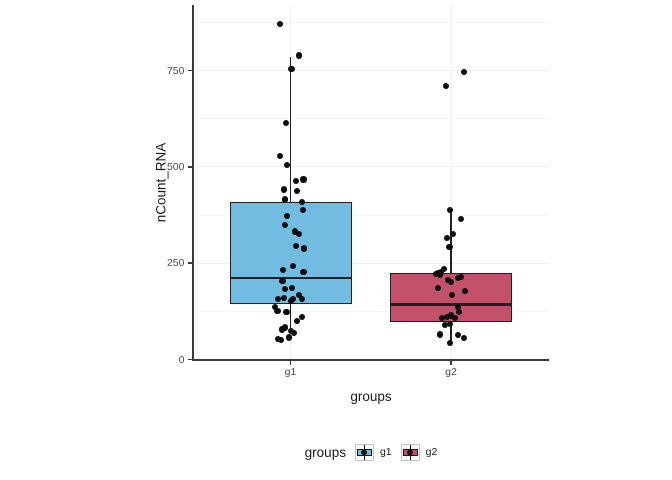 This screenshot has width=672, height=480. Describe the element at coordinates (451, 305) in the screenshot. I see `median-g2` at that location.